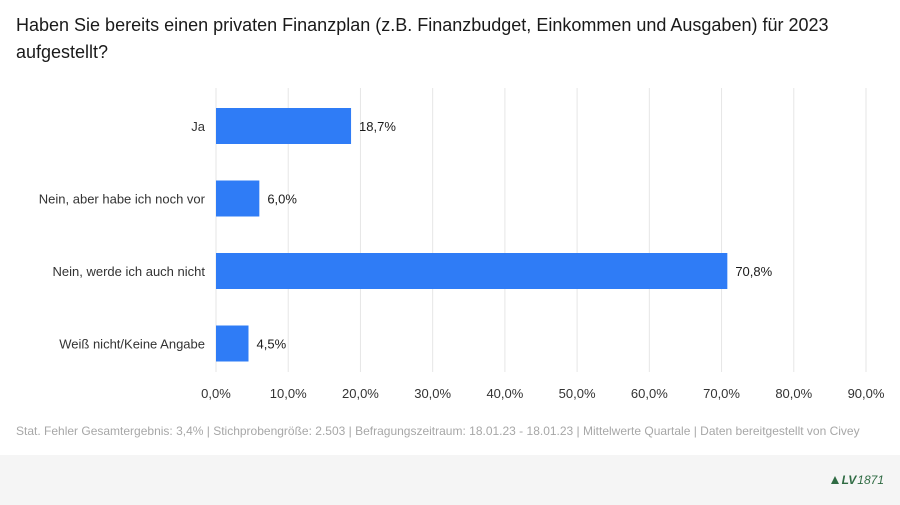  Describe the element at coordinates (866, 393) in the screenshot. I see `x-tick-label: 90,0%` at that location.